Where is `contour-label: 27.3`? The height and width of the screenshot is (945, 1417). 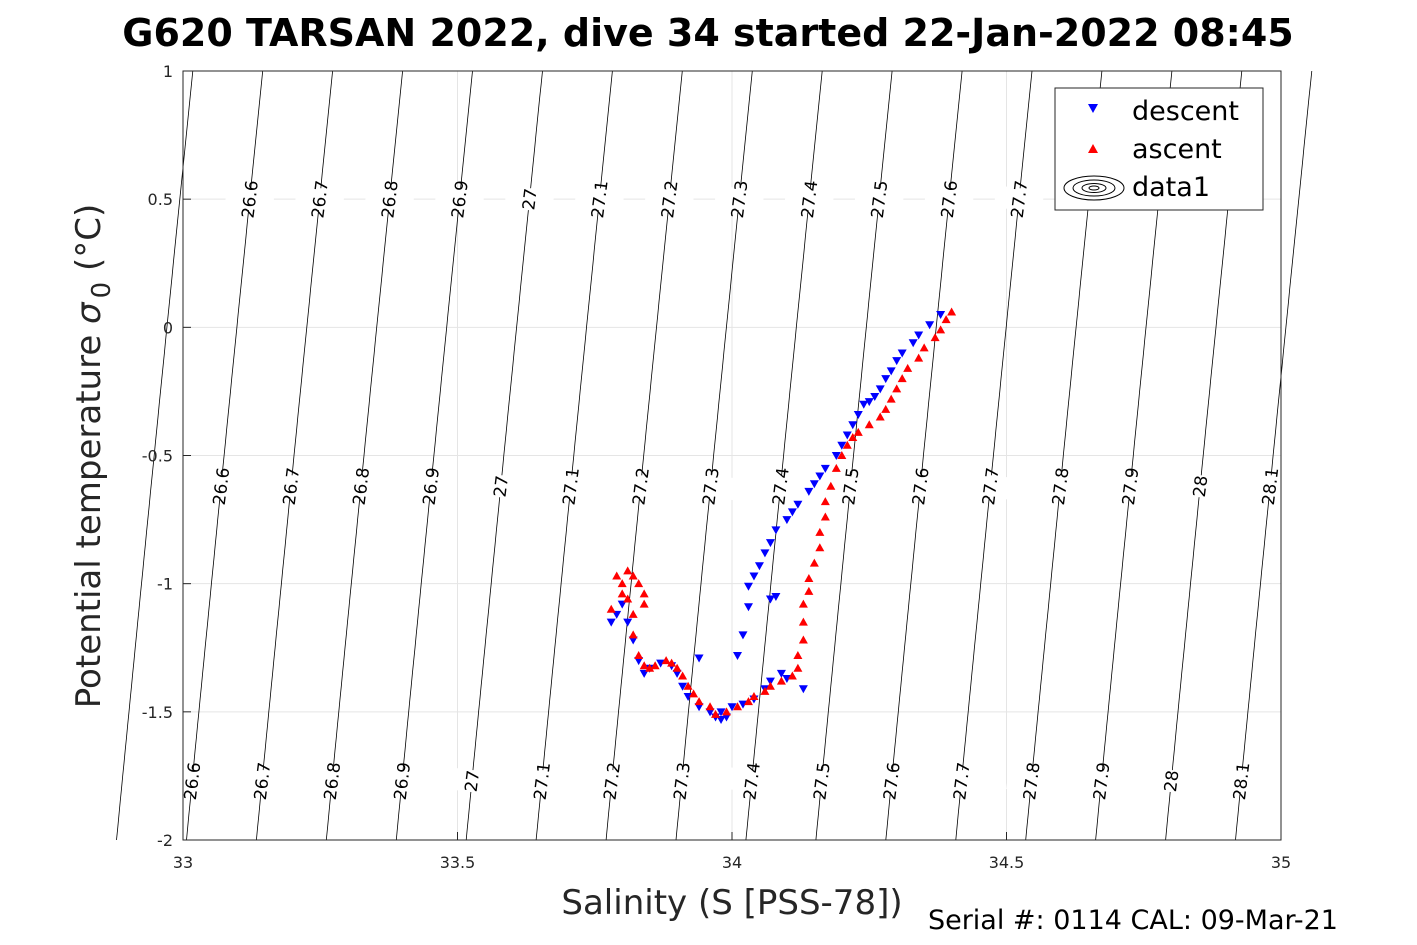
contour-label: 27.3 is located at coordinates (682, 781).